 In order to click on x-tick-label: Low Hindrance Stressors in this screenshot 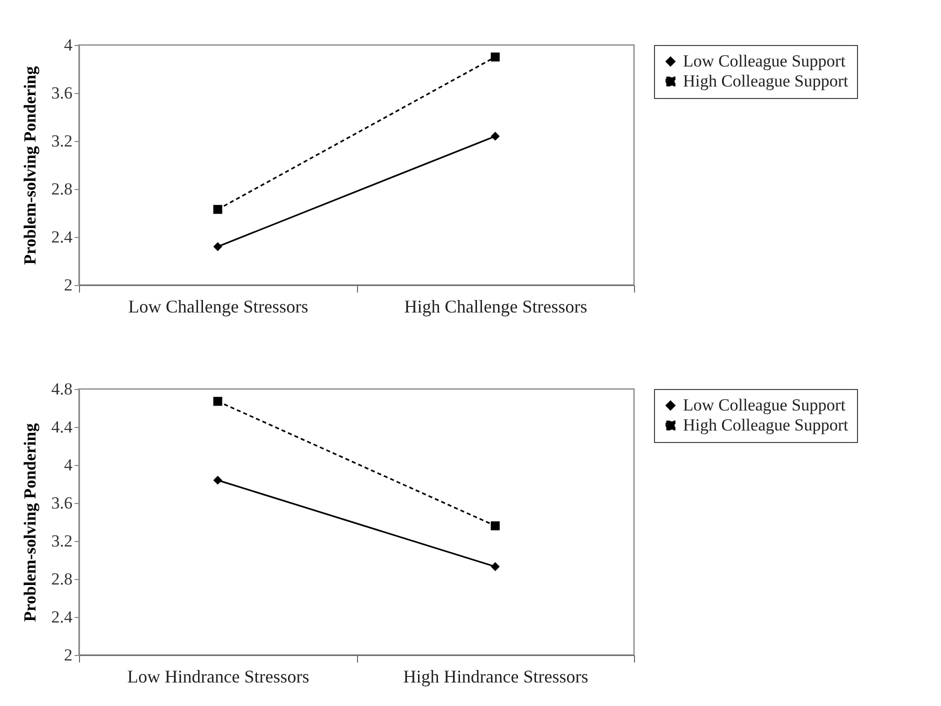, I will do `click(218, 676)`.